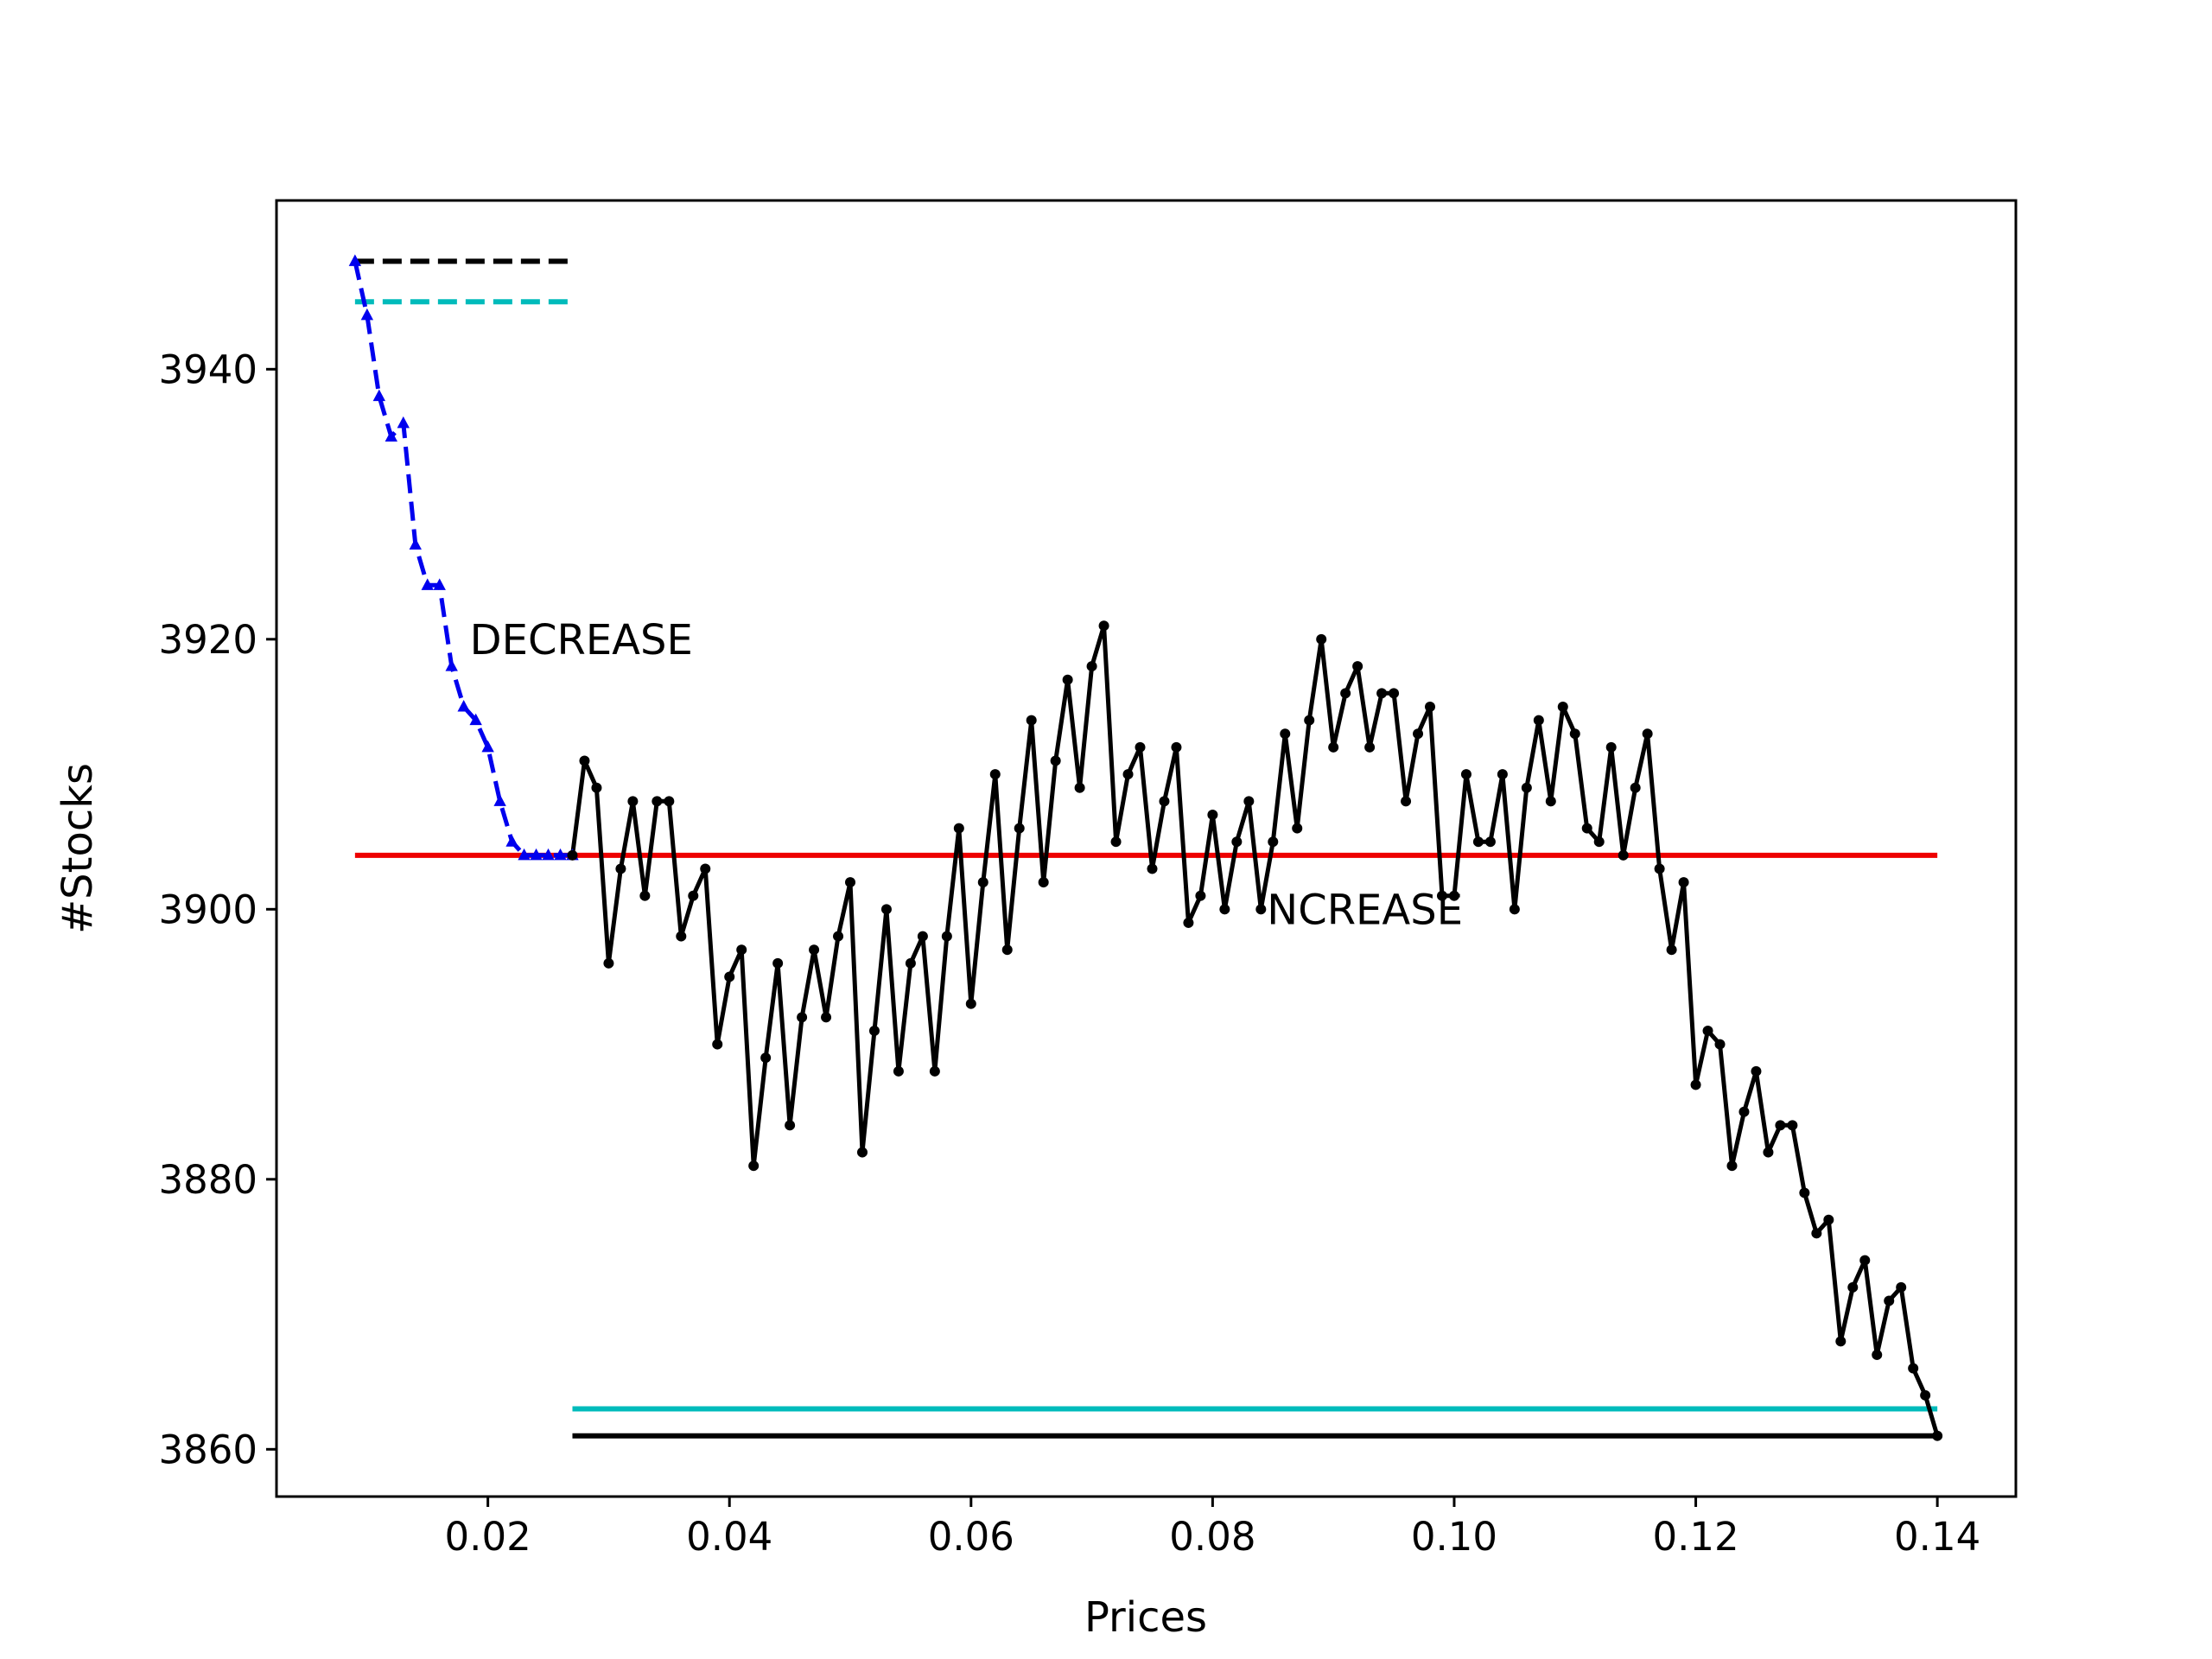  I want to click on y-tick-label: 3920, so click(207, 640).